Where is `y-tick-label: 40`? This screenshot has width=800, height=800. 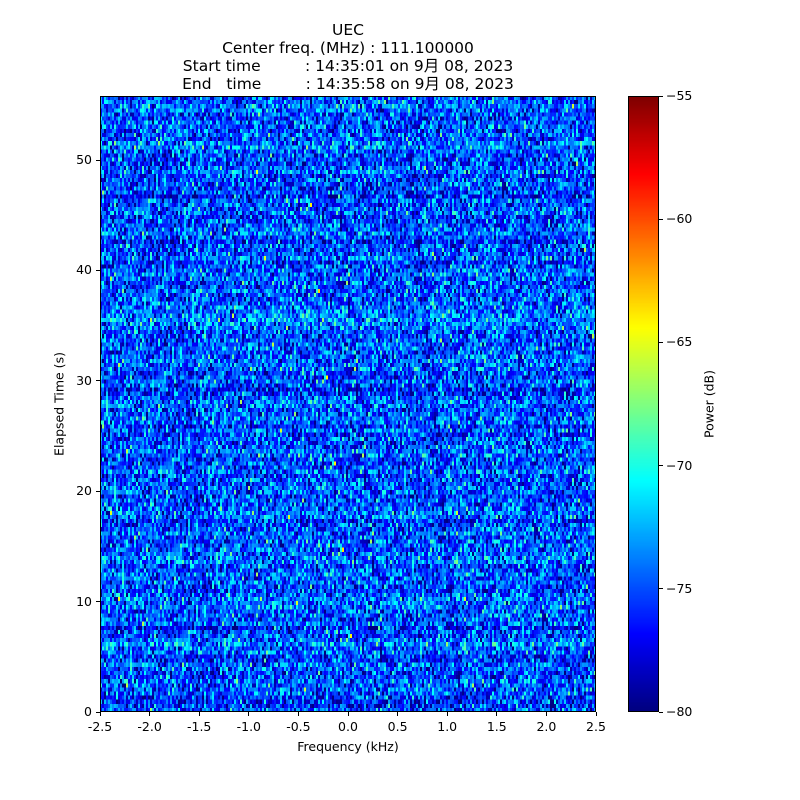
y-tick-label: 40 is located at coordinates (84, 270).